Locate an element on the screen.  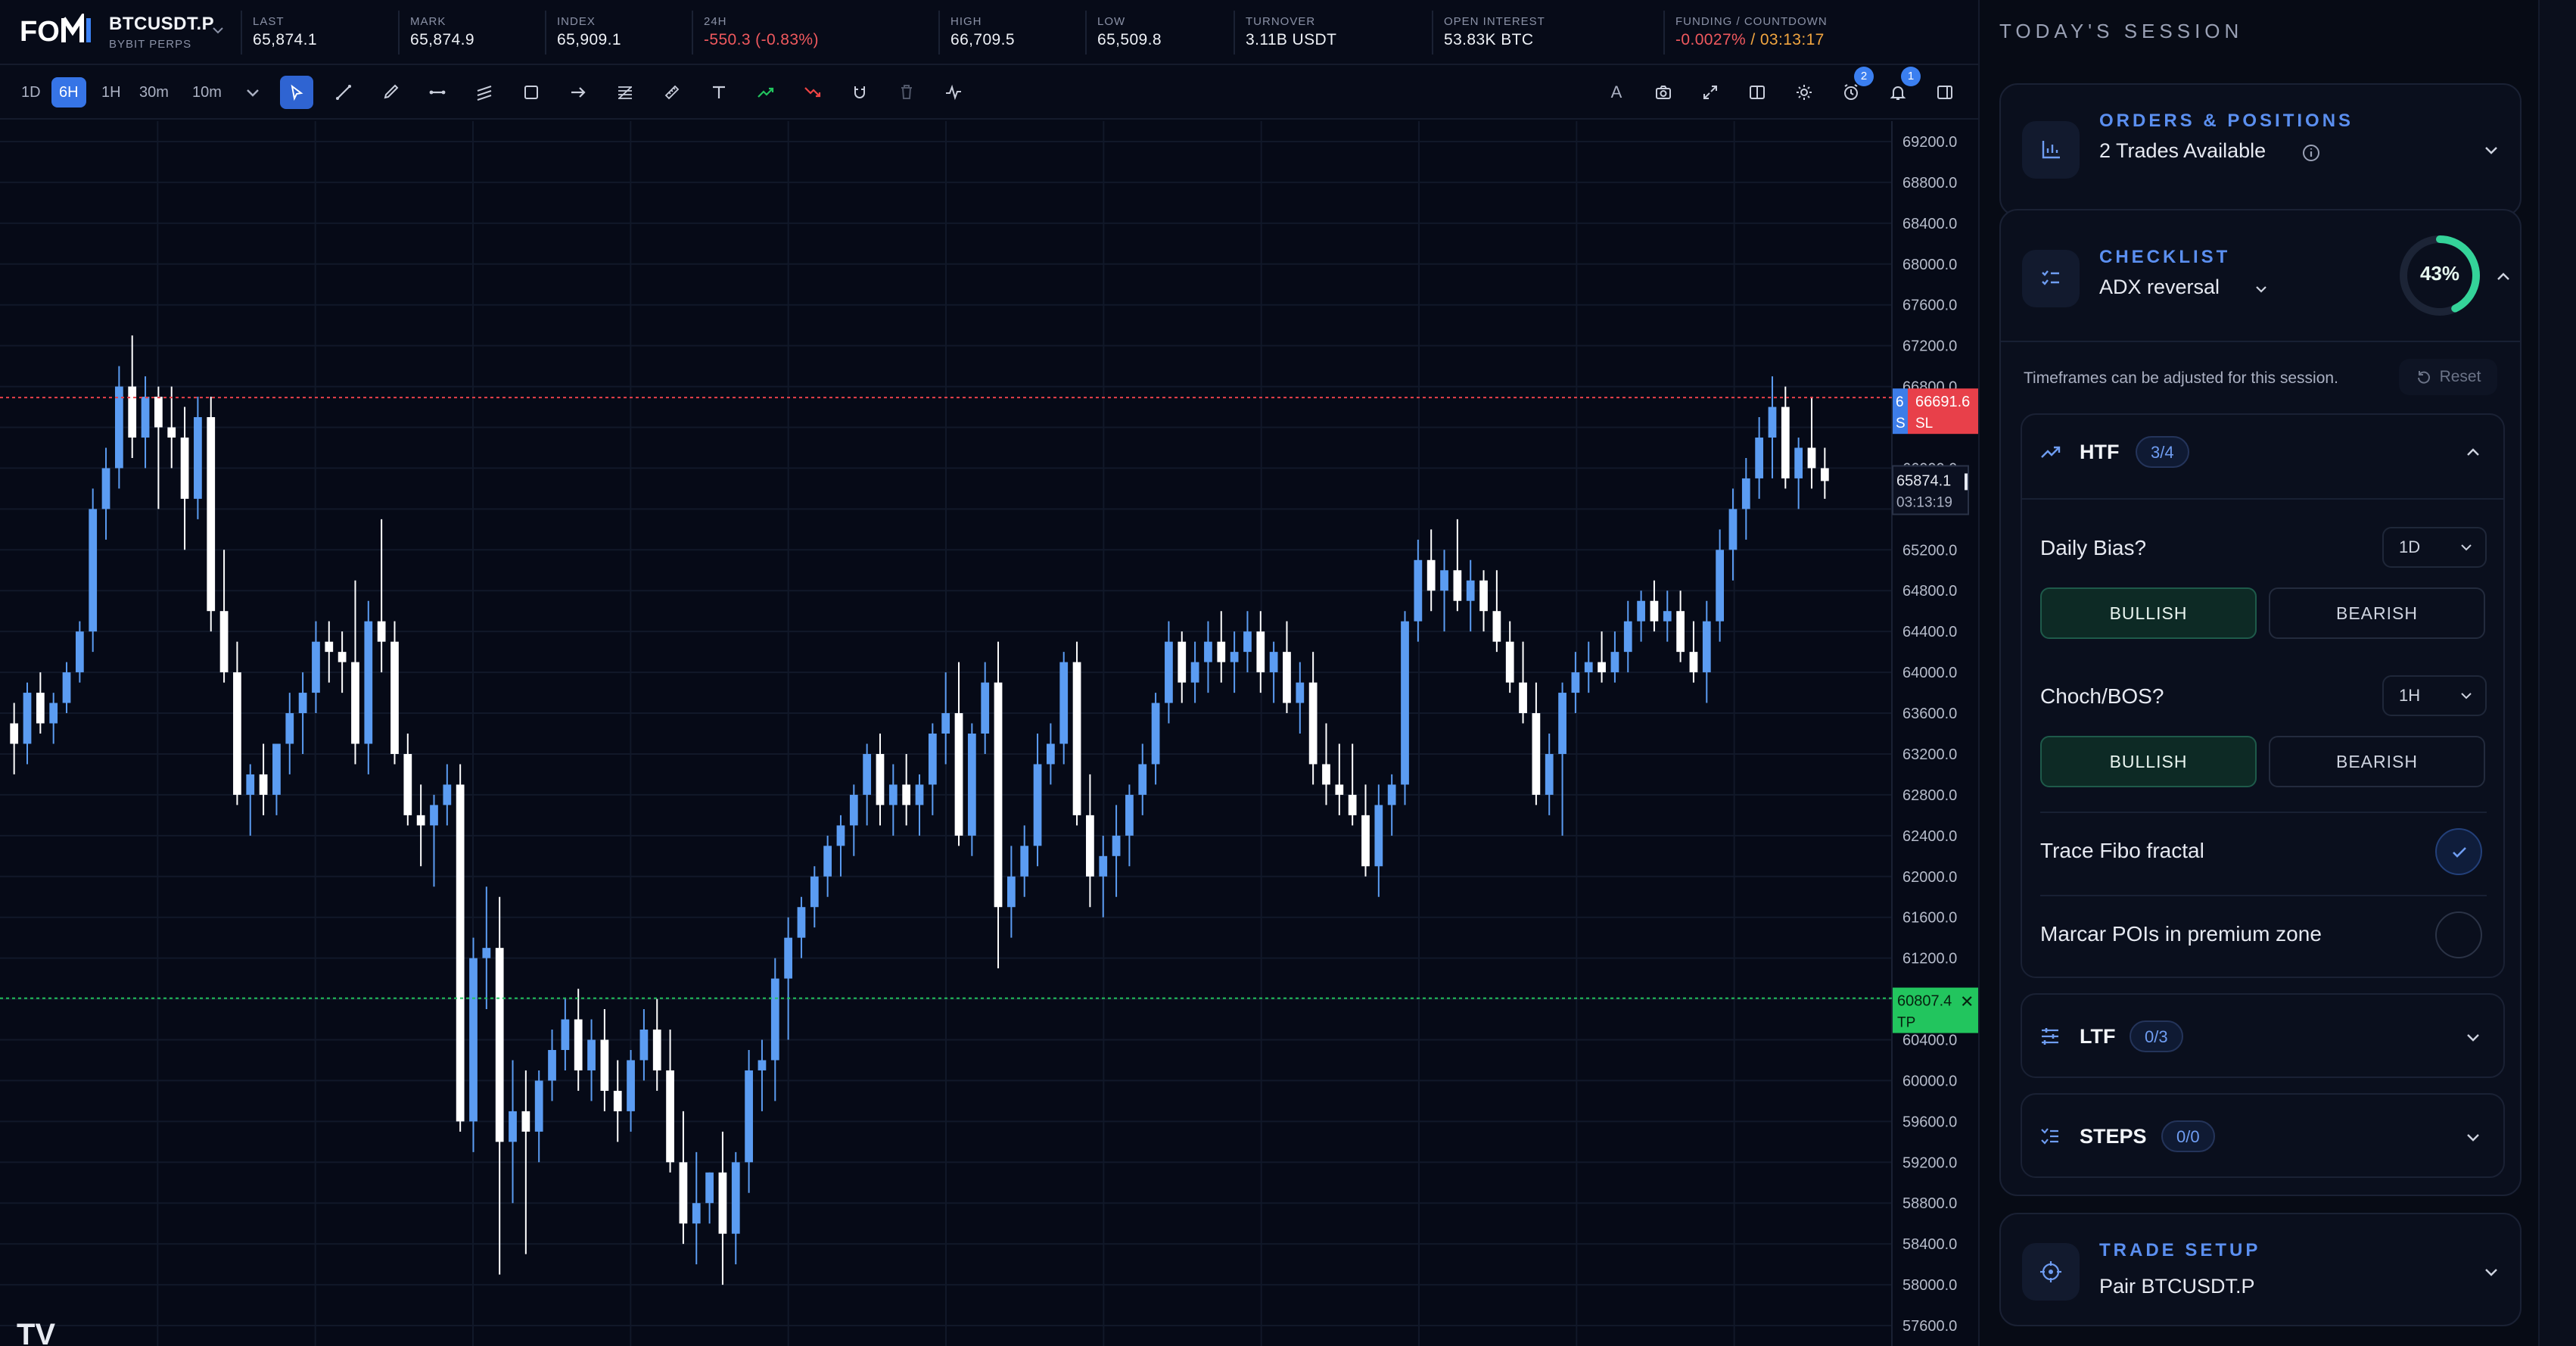
close-icon: ✕ is located at coordinates (1967, 1001).